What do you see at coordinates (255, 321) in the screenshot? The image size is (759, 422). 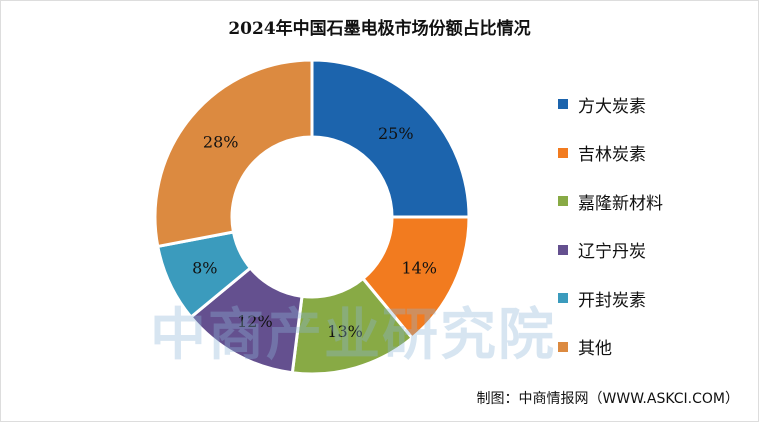 I see `data-label-4: 12%` at bounding box center [255, 321].